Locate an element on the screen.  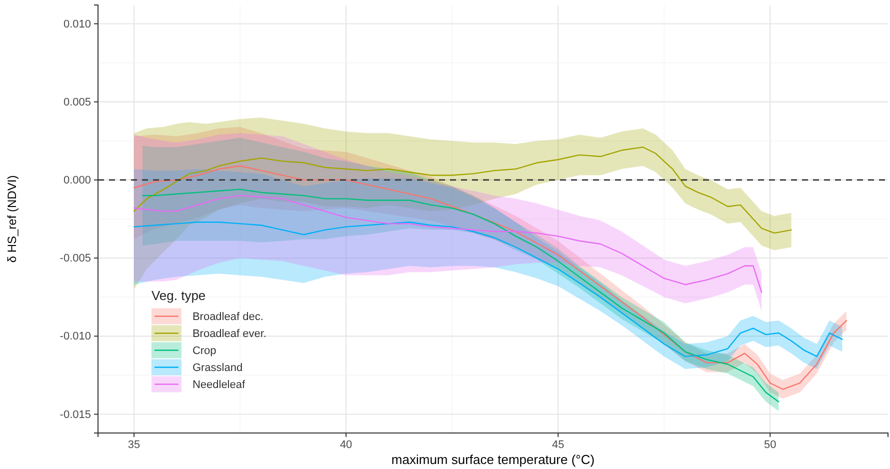
y-tick-label: -0.010 is located at coordinates (75, 336).